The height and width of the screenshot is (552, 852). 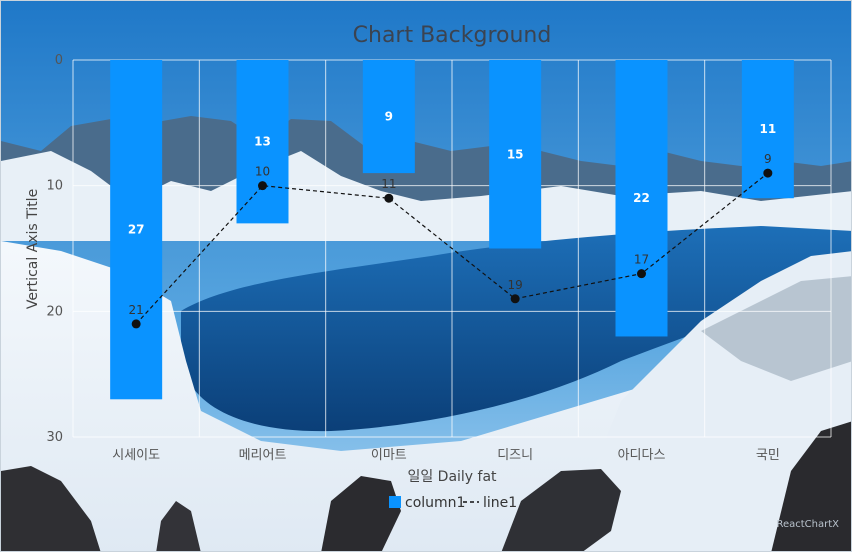 I want to click on bar-value-label-2: 9, so click(x=389, y=117).